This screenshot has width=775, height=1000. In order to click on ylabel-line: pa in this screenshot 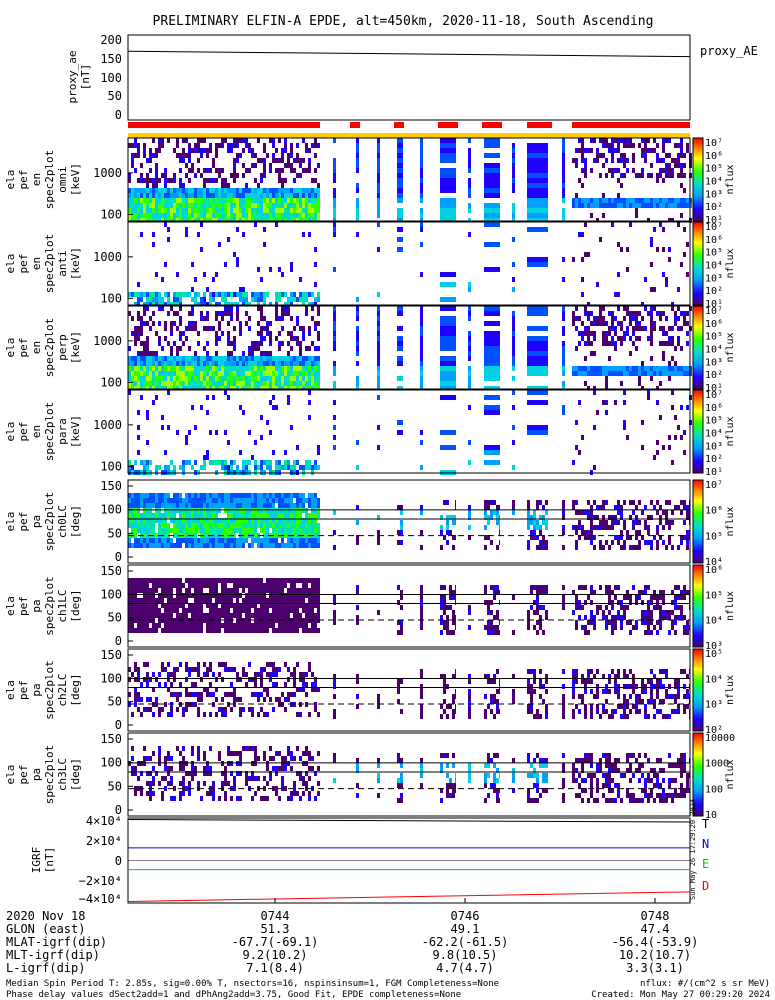, I will do `click(36, 605)`.